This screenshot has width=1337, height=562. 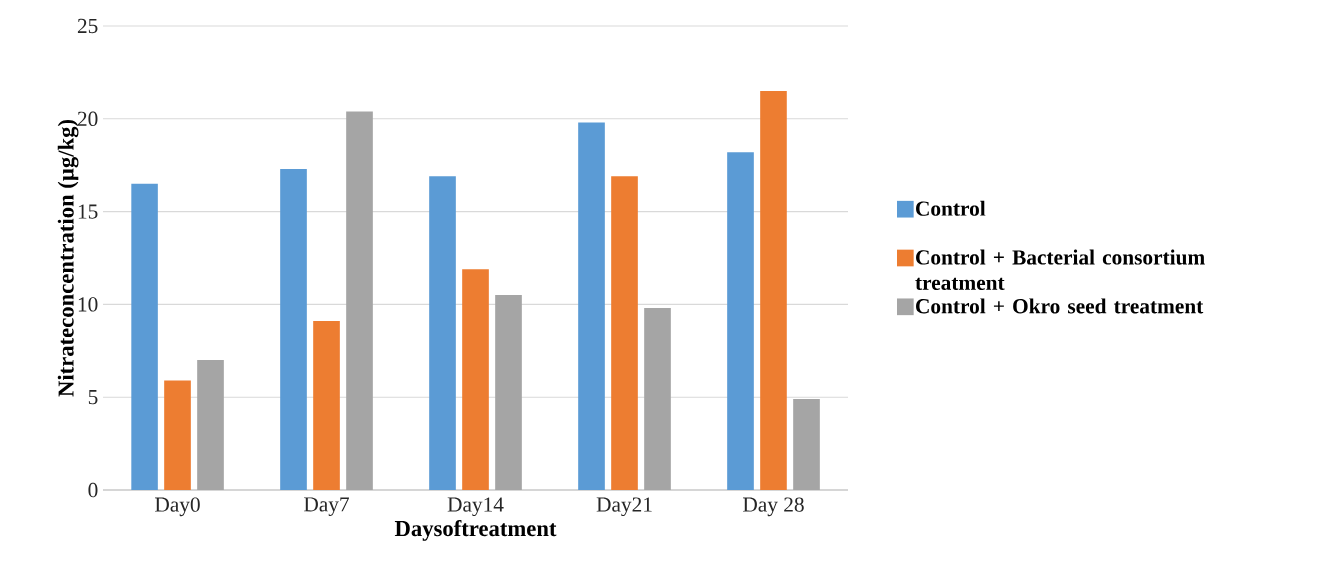 I want to click on x-tick-label: Day14, so click(x=475, y=507).